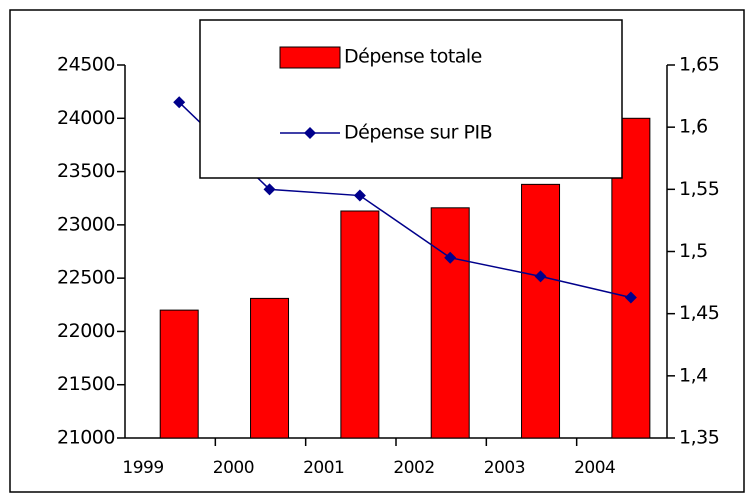 The width and height of the screenshot is (755, 503). Describe the element at coordinates (86, 438) in the screenshot. I see `y-tick-label: 21000` at that location.